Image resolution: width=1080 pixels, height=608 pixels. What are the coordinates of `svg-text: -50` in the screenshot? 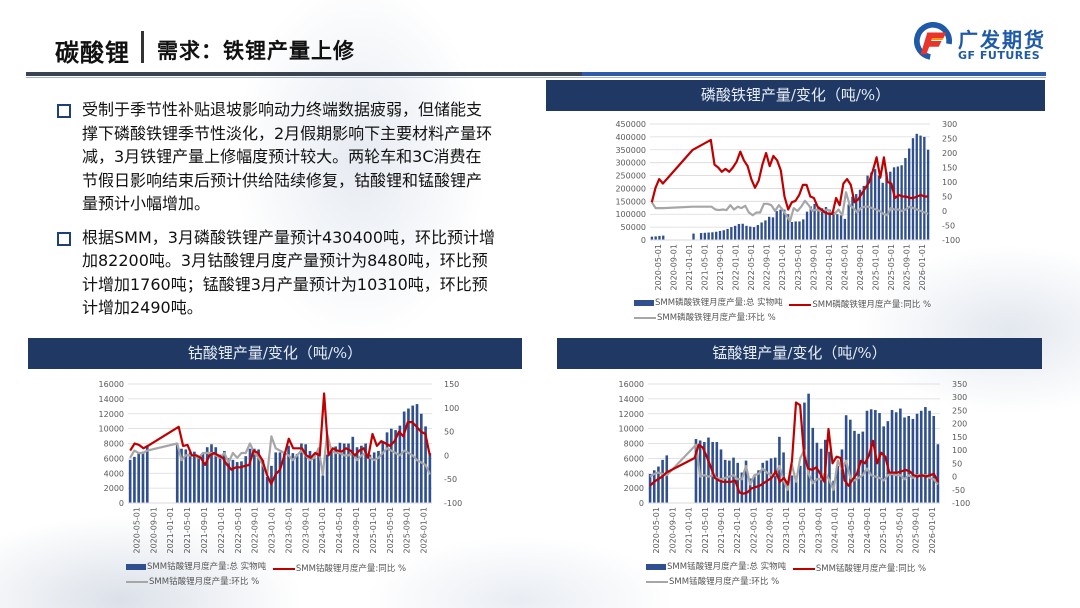 It's located at (958, 490).